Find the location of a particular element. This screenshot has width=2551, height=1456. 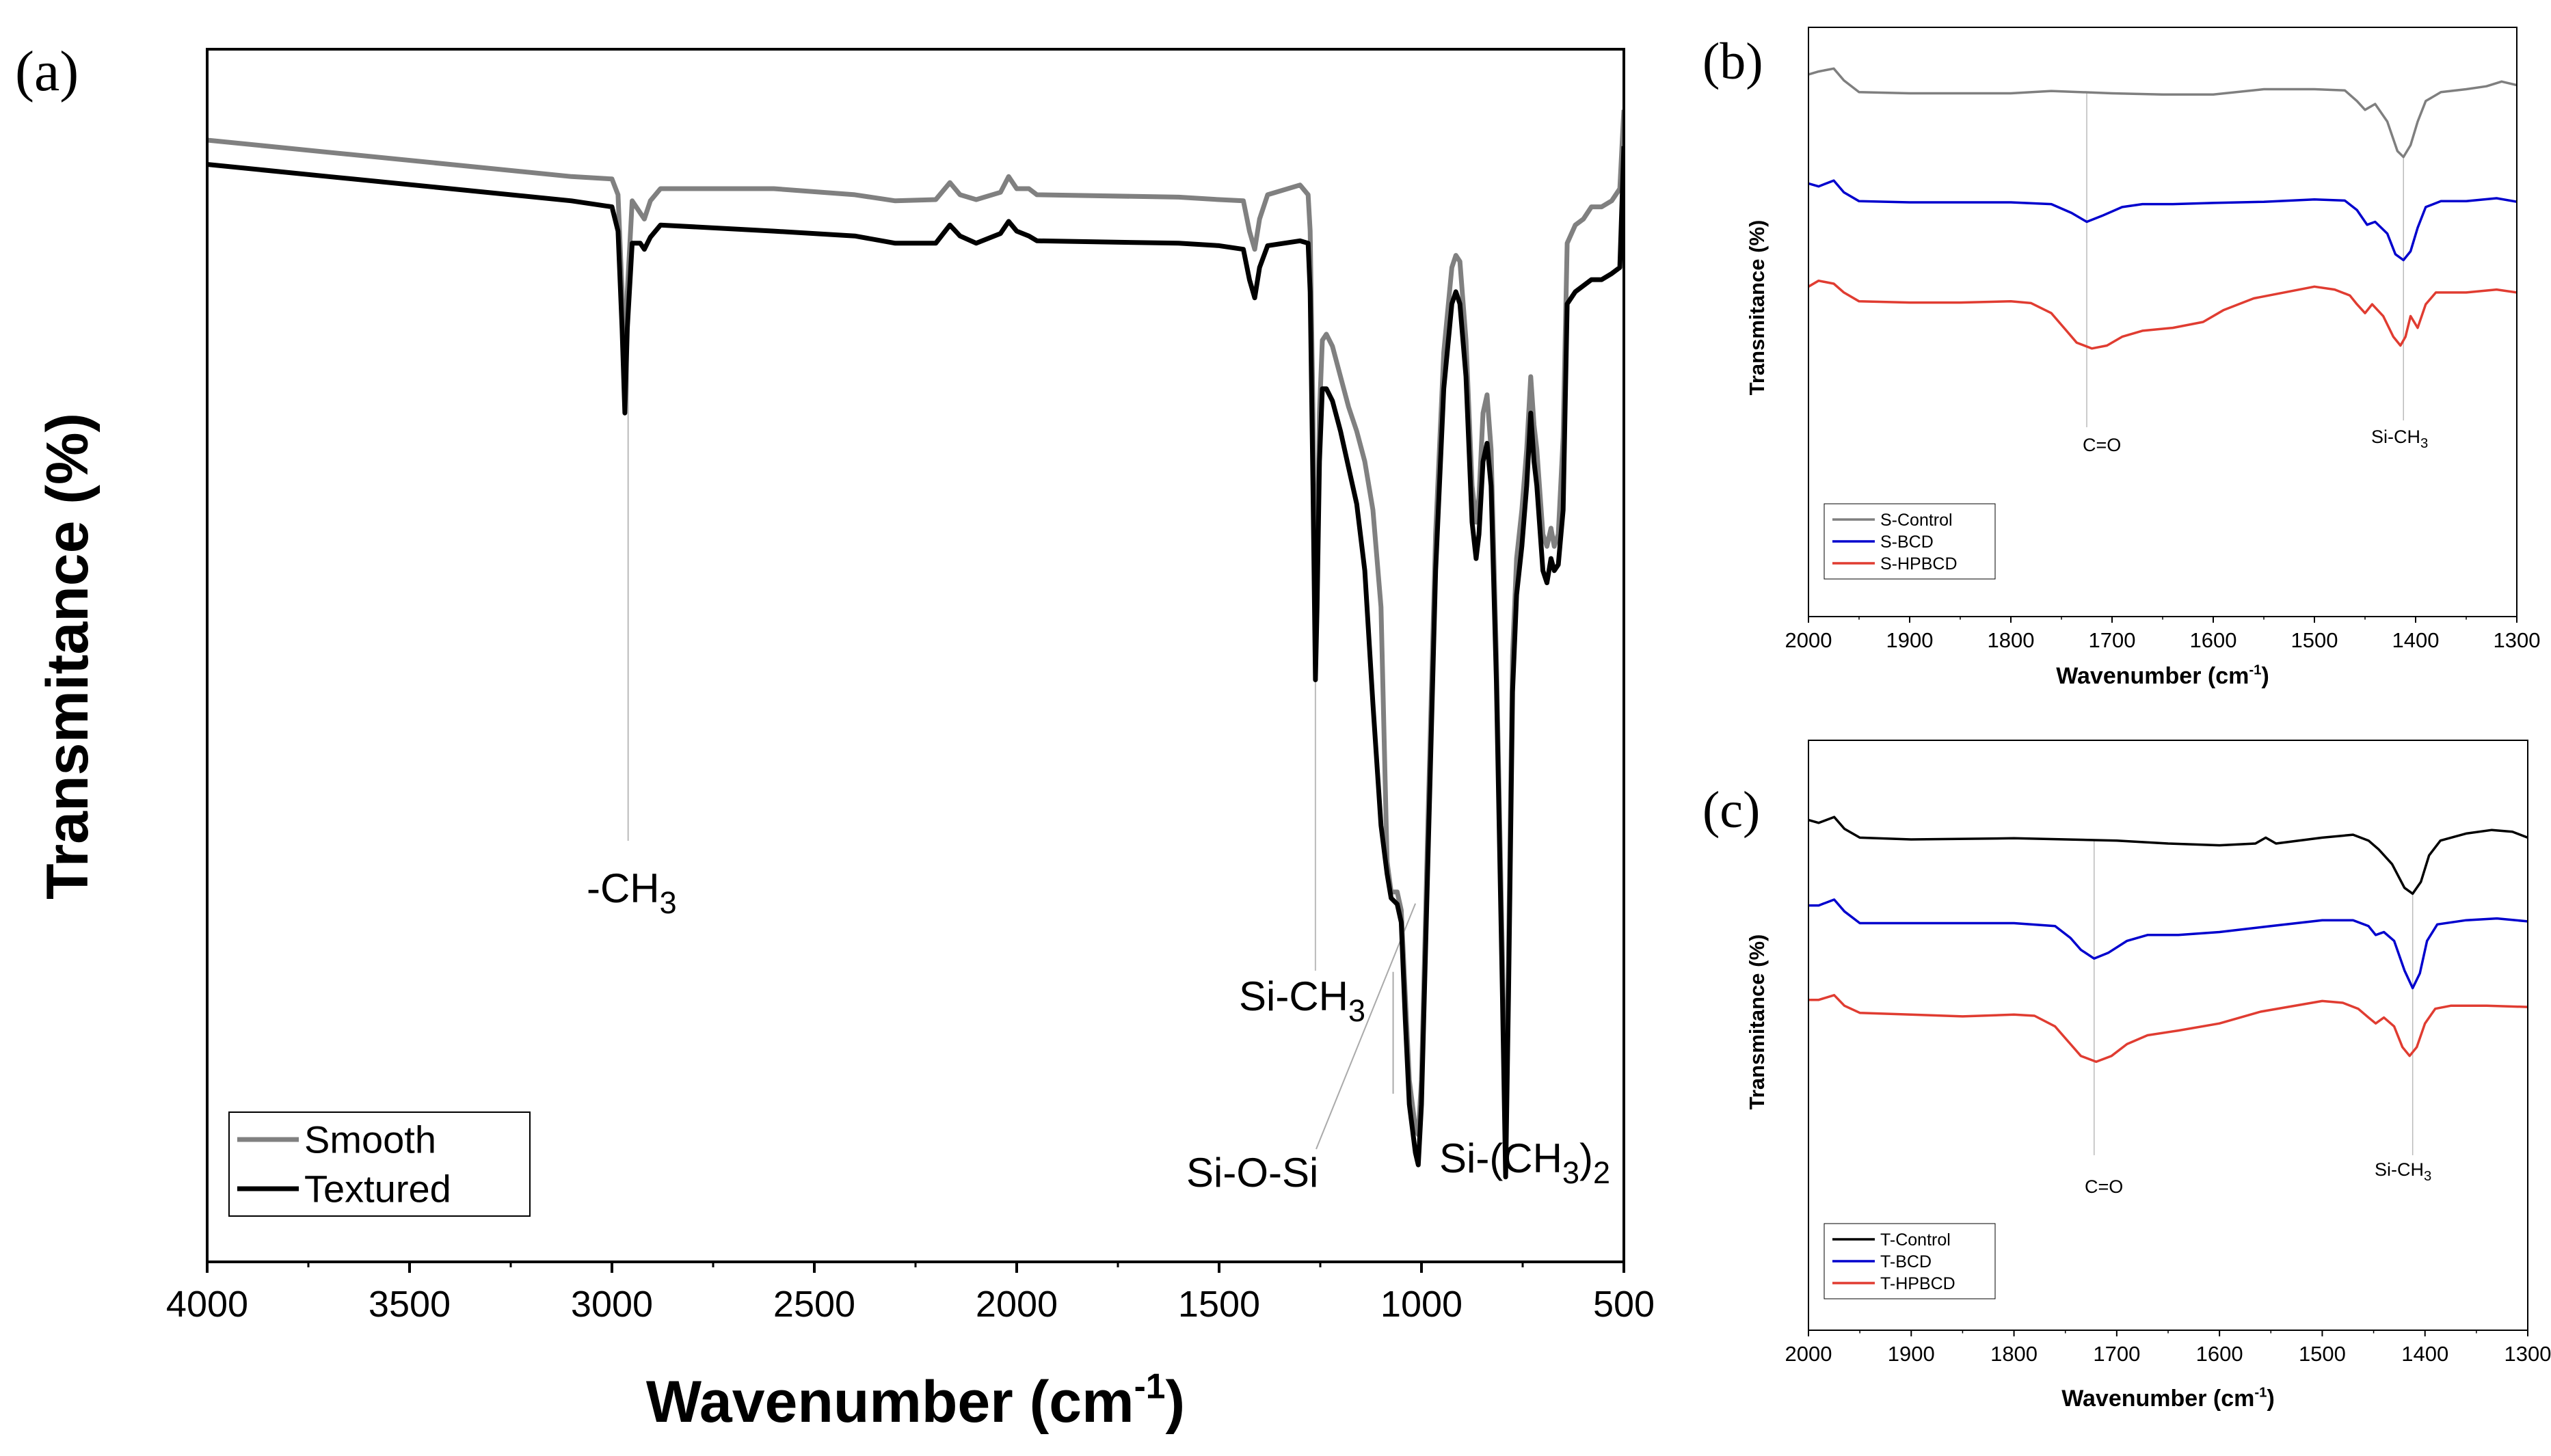

annotation-label: Si-(CH3)2 is located at coordinates (1525, 1162).